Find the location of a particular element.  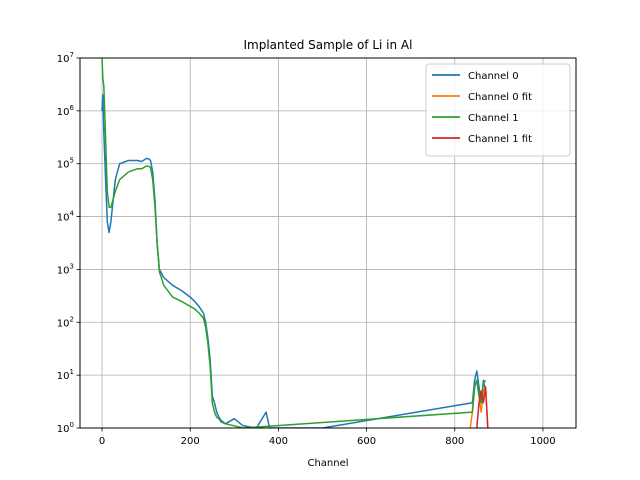

x-tick-label: 400 is located at coordinates (278, 441).